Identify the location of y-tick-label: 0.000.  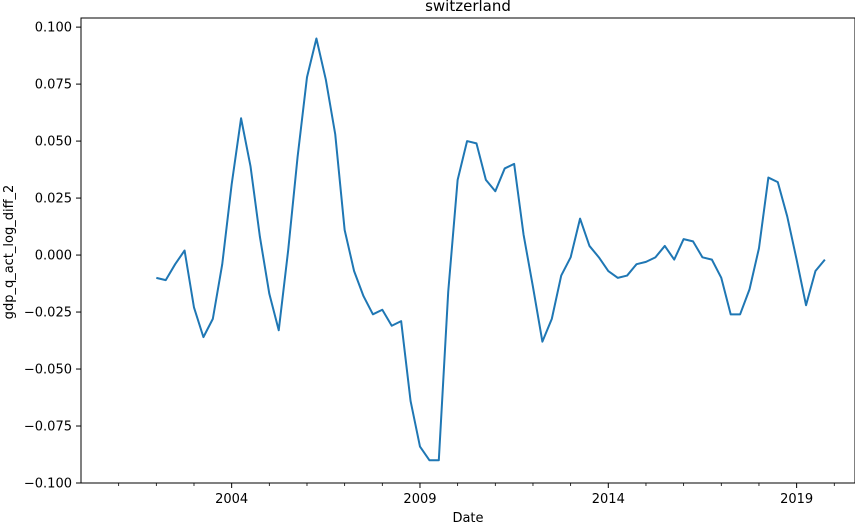
(53, 256).